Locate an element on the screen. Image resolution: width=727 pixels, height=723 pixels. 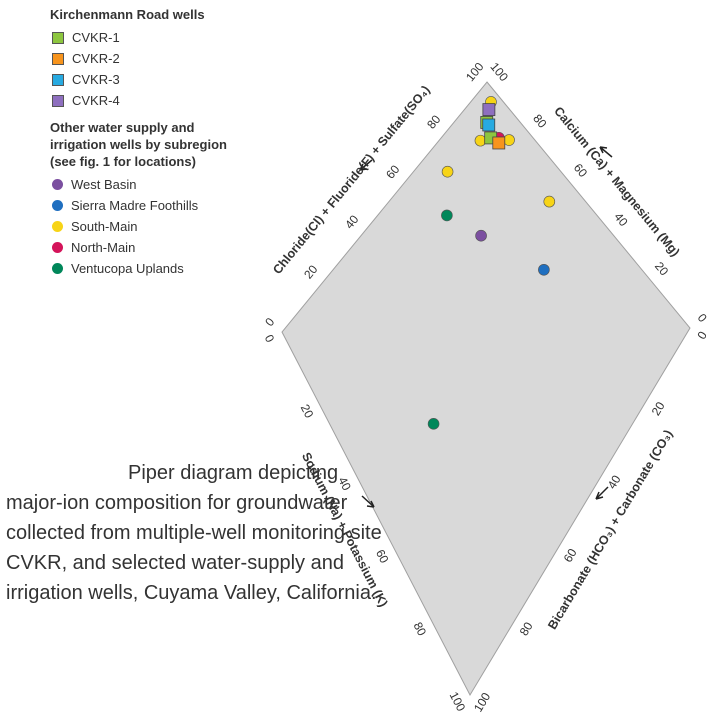
legend-label: CVKR-2 is located at coordinates (96, 58).